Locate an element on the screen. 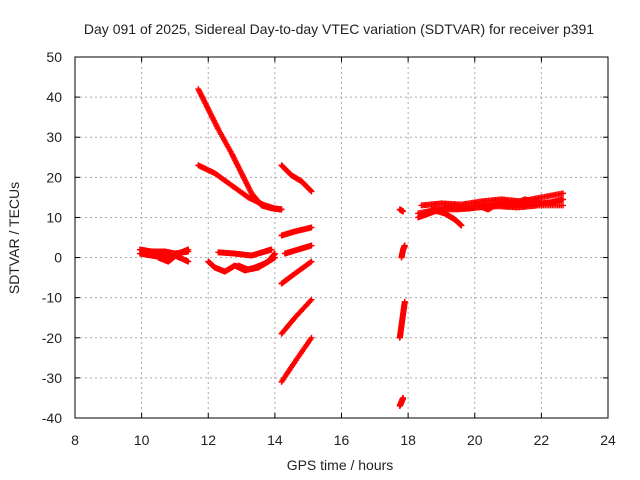  y-tick-label: 0 is located at coordinates (58, 258).